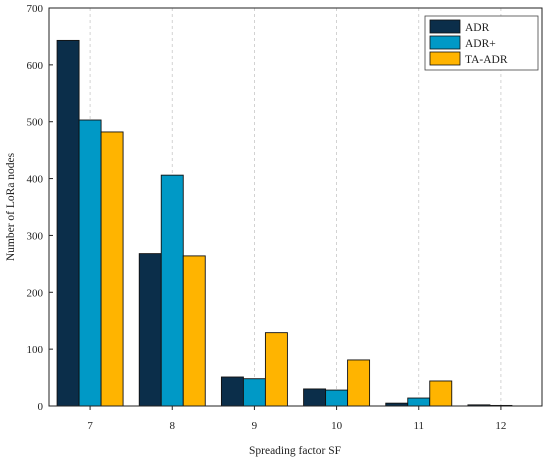  I want to click on bar-ta-adr-sf10, so click(359, 383).